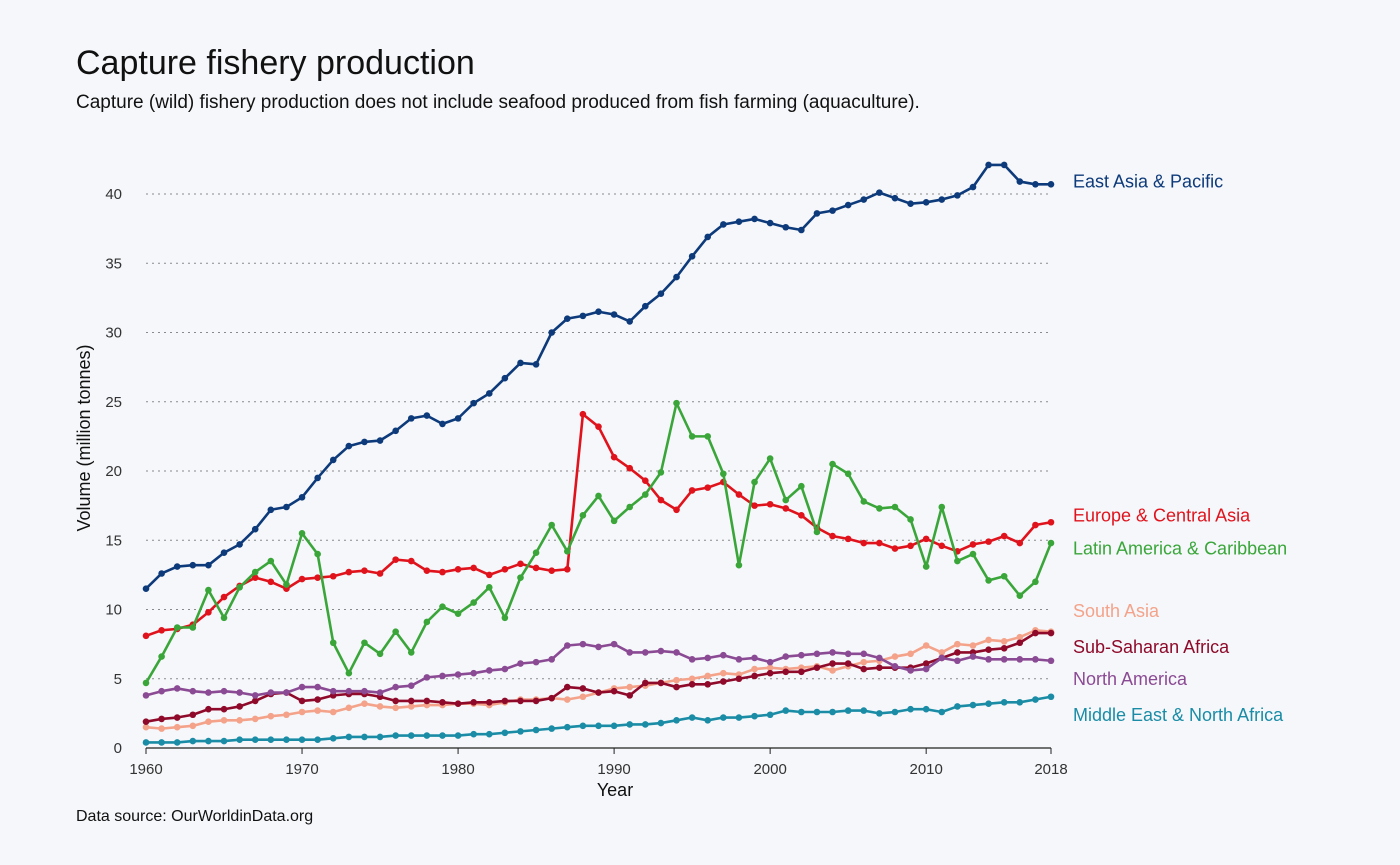 The width and height of the screenshot is (1400, 865). What do you see at coordinates (988, 640) in the screenshot?
I see `data-point-south-asia-2014` at bounding box center [988, 640].